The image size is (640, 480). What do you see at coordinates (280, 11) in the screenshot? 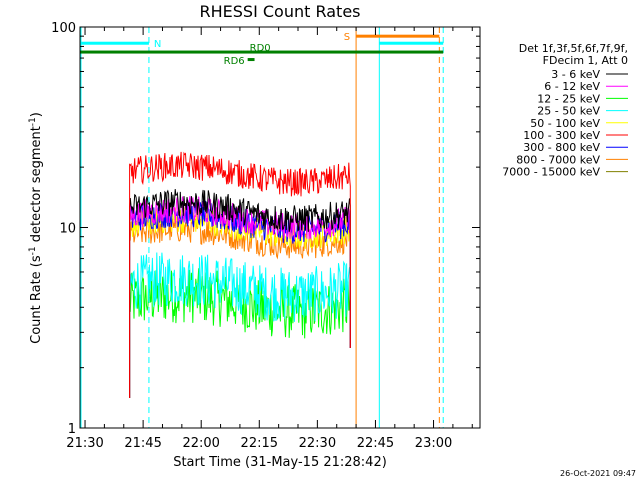
I see `chart-title: RHESSI Count Rates` at bounding box center [280, 11].